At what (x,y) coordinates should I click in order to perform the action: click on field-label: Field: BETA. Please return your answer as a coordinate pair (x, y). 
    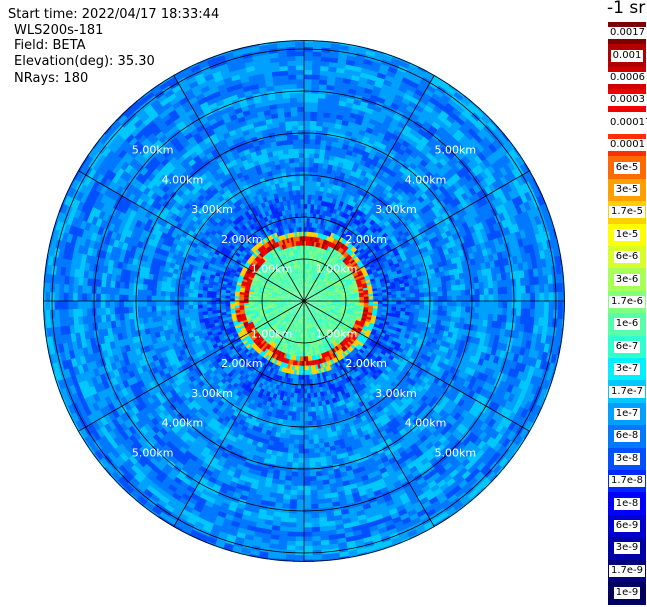
    Looking at the image, I should click on (50, 45).